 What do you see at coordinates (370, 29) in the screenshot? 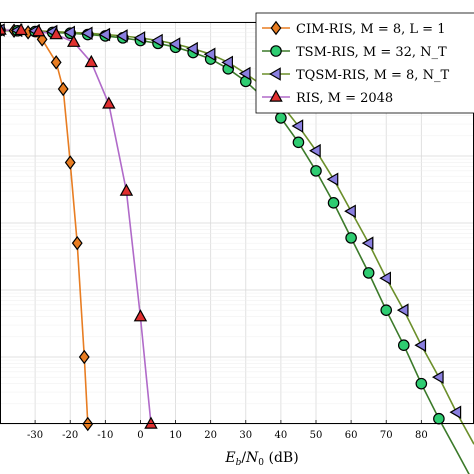
I see `legend-label-0: CIM-RIS, M = 8, L = 1` at bounding box center [370, 29].